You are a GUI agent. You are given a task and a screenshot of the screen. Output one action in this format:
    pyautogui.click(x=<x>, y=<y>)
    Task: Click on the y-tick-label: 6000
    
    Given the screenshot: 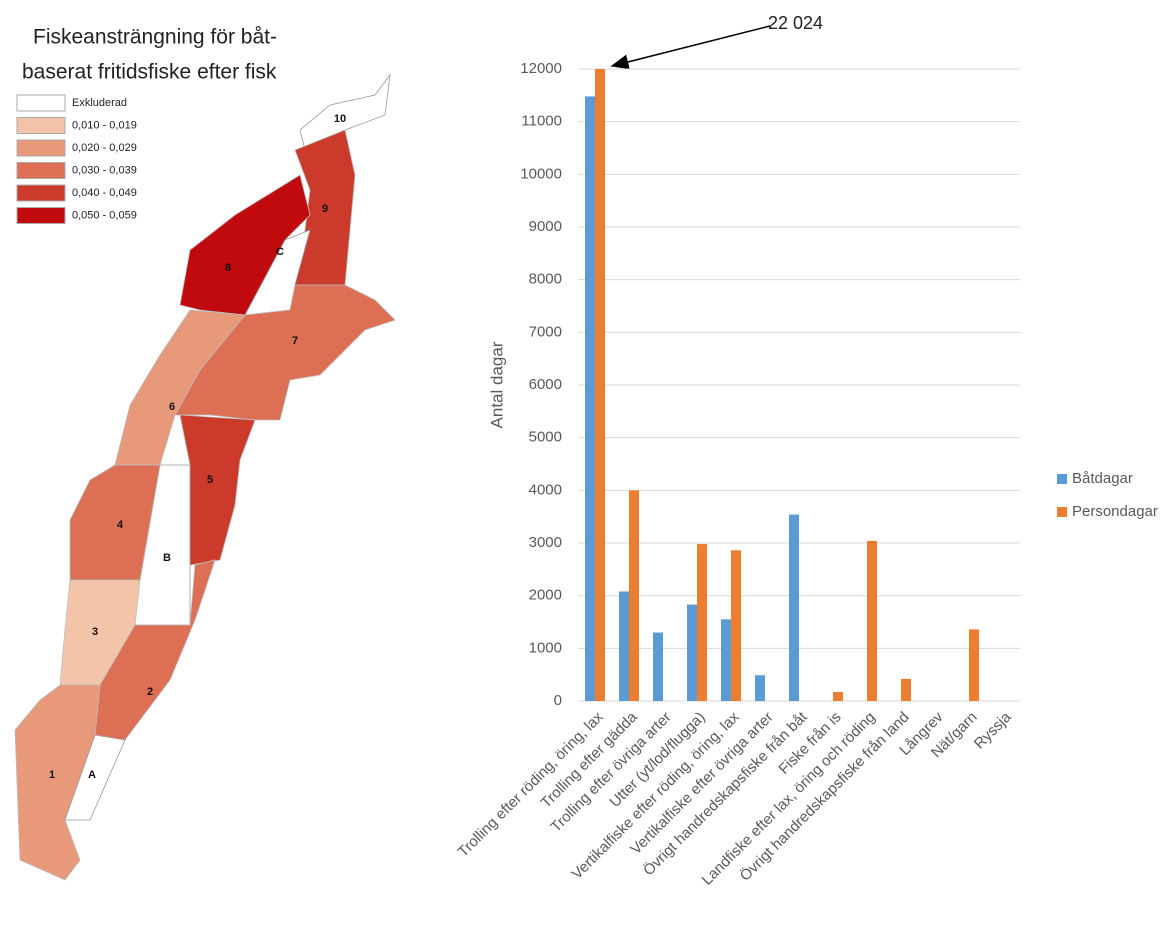 What is the action you would take?
    pyautogui.click(x=545, y=384)
    